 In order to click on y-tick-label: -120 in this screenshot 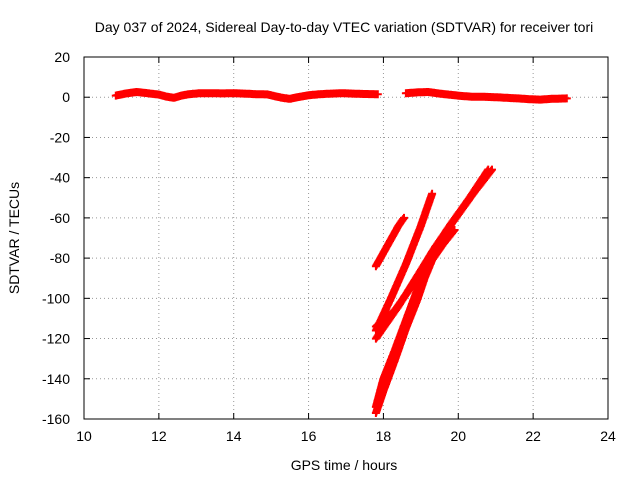, I will do `click(56, 339)`.